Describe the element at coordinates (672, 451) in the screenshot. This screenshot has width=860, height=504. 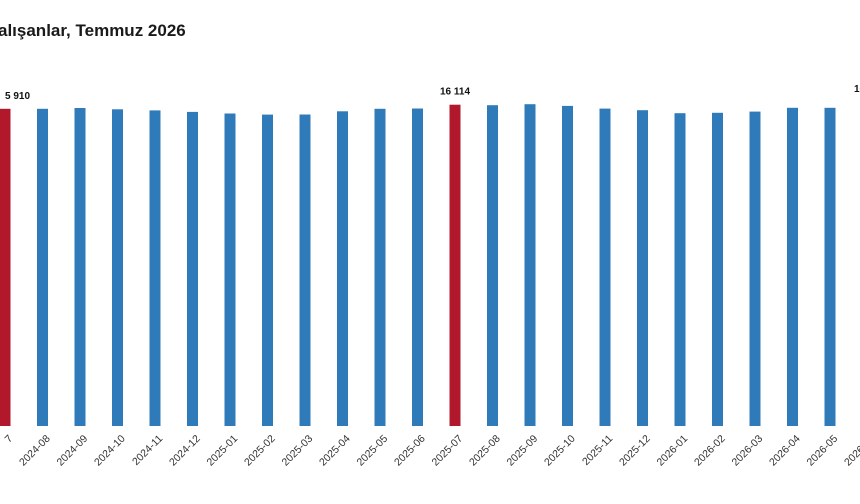
I see `x-tick-label: 2026-01` at that location.